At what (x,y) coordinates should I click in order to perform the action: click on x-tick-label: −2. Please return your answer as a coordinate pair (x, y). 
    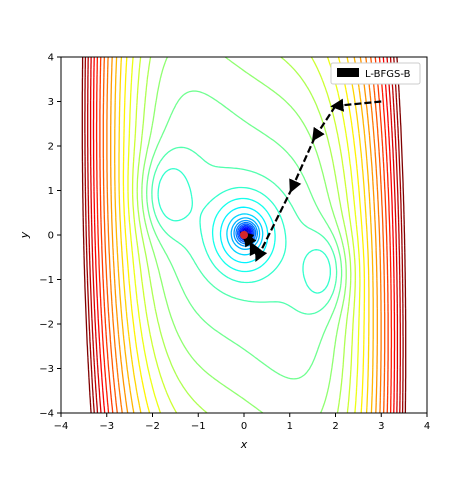
    Looking at the image, I should click on (152, 426).